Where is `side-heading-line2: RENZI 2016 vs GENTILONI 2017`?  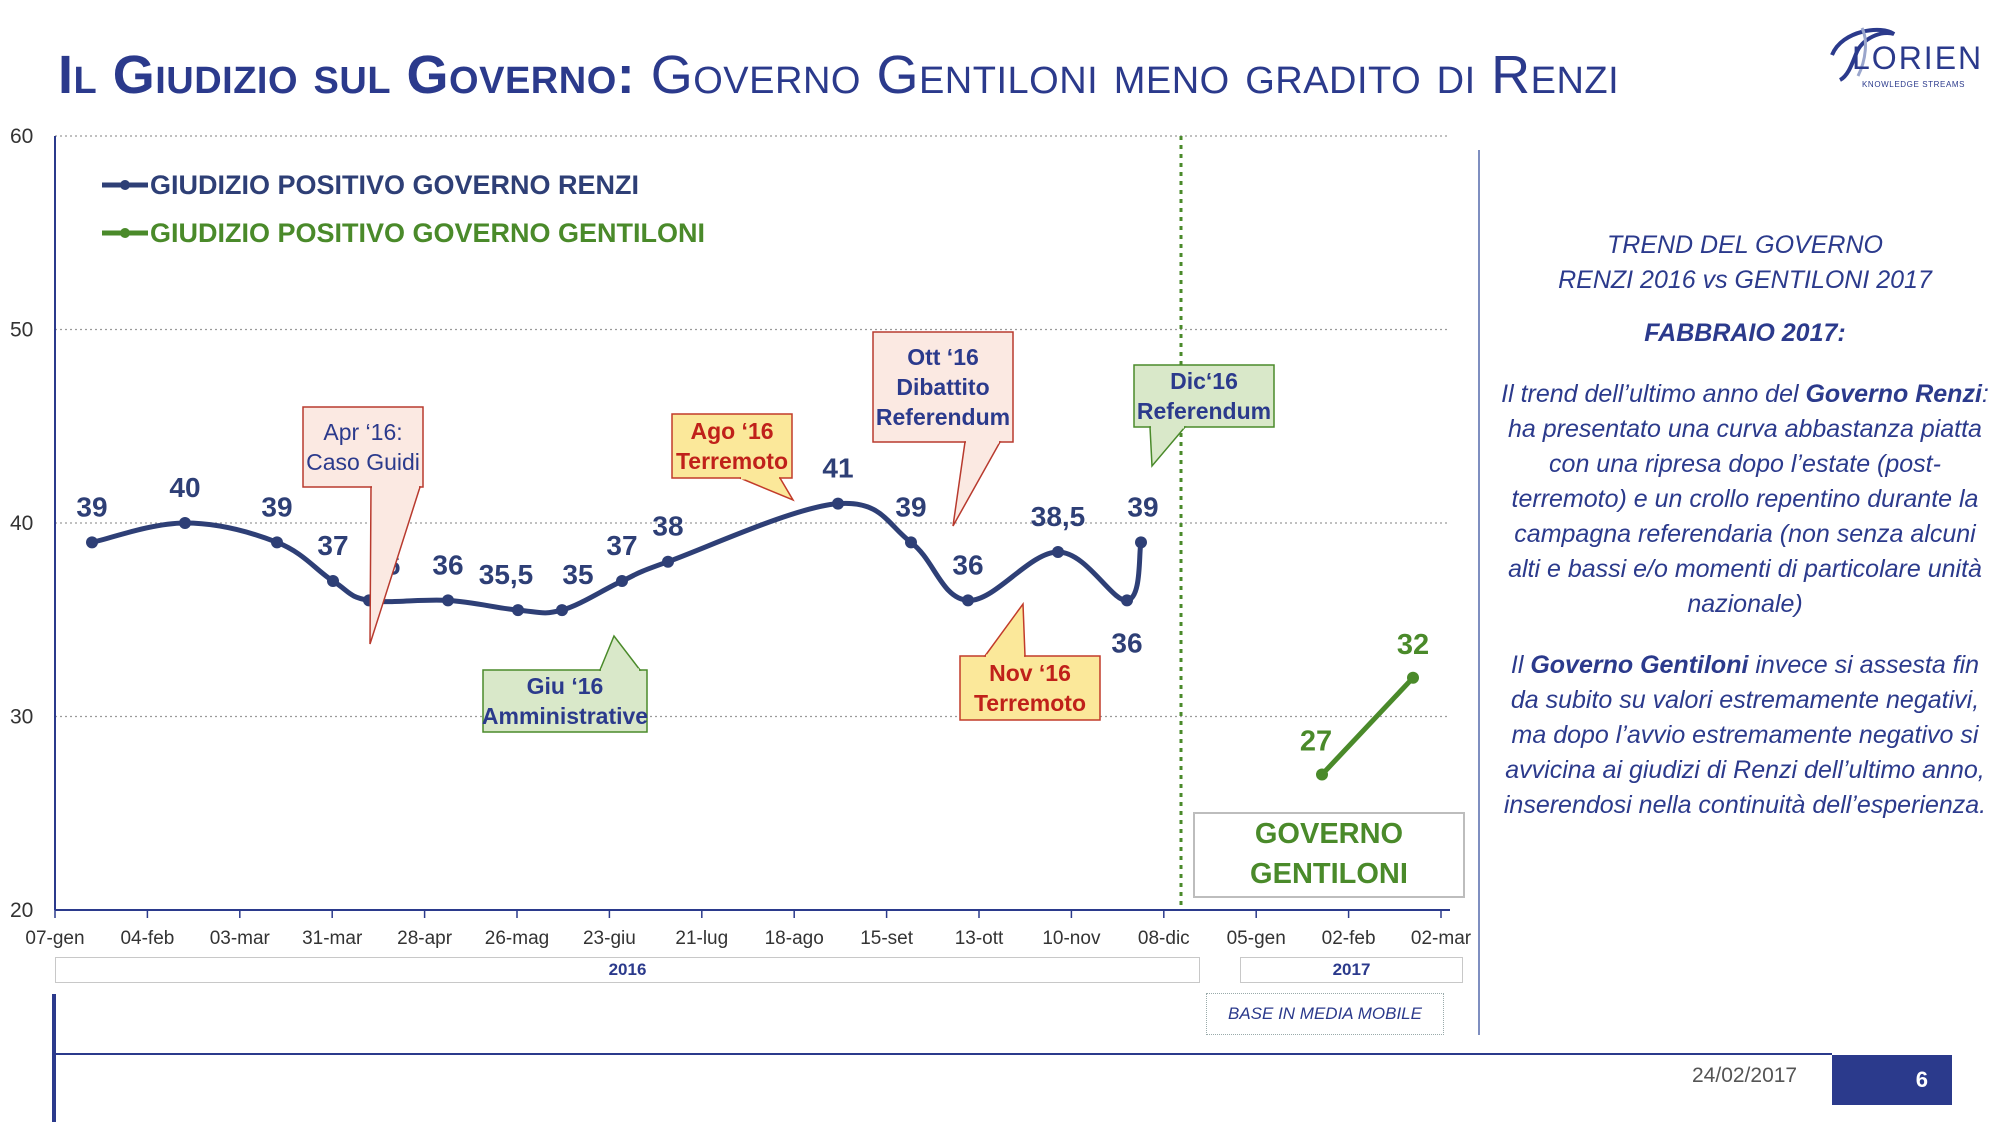
side-heading-line2: RENZI 2016 vs GENTILONI 2017 is located at coordinates (1745, 280).